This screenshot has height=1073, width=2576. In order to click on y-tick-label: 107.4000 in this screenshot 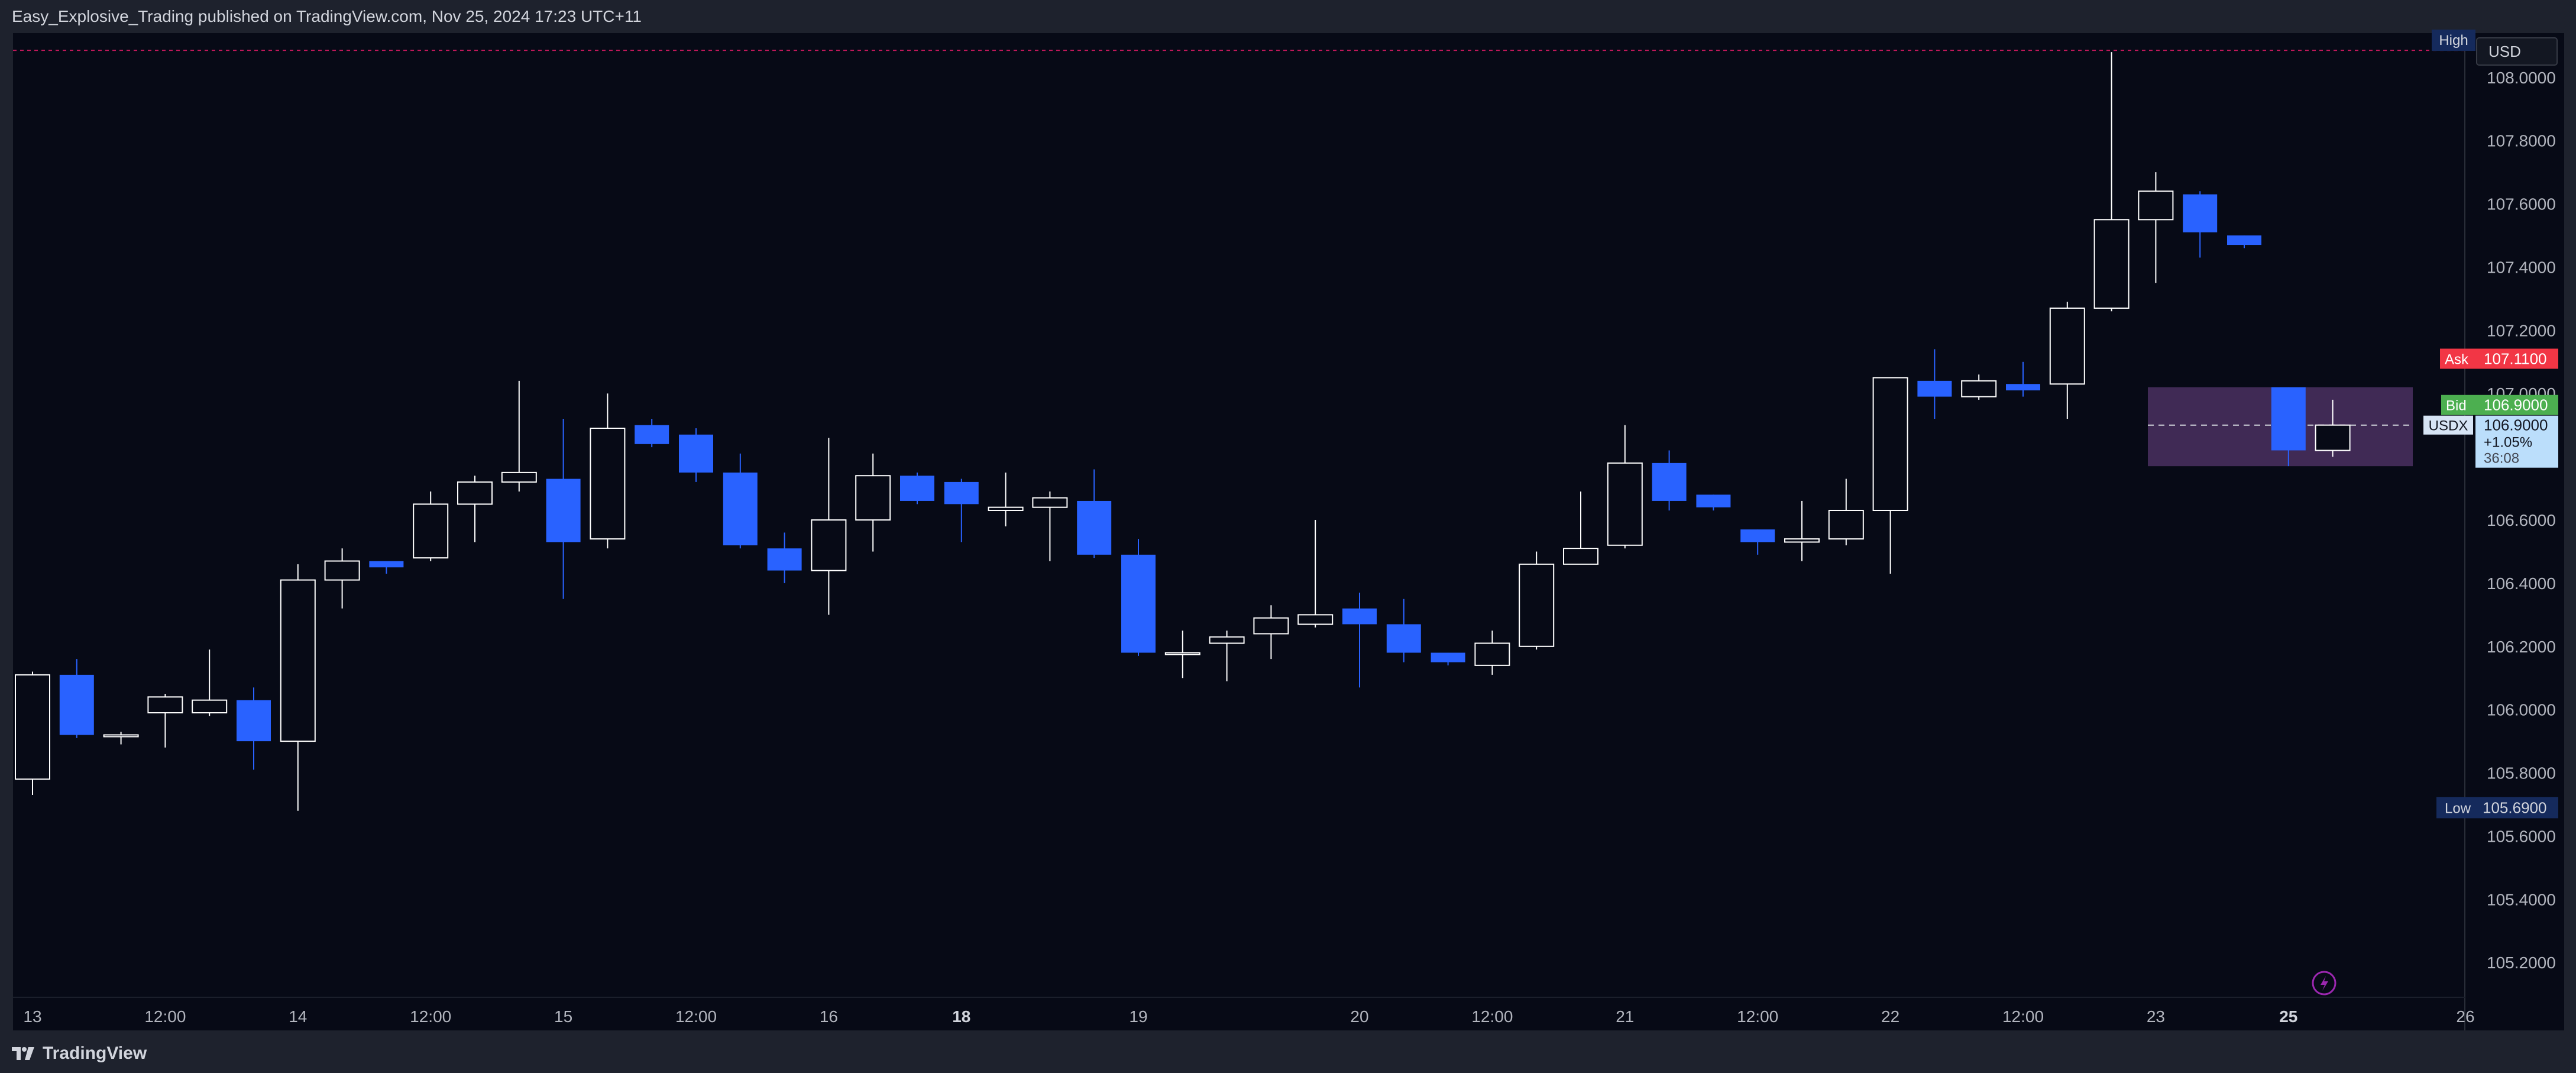, I will do `click(2522, 267)`.